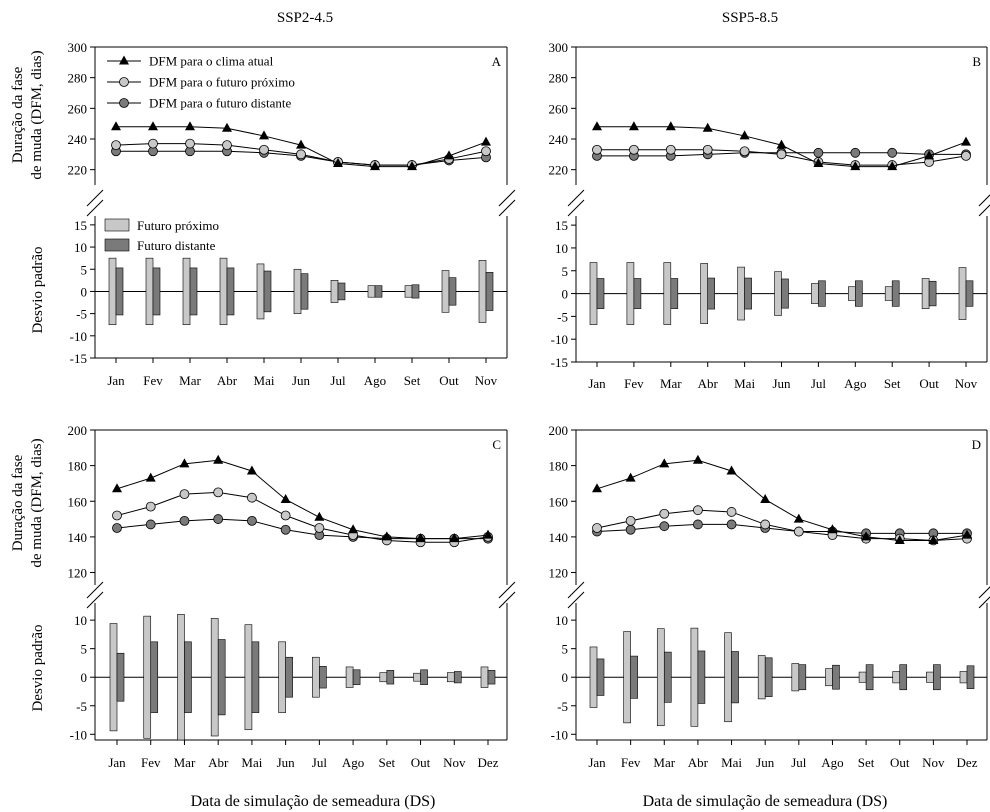  Describe the element at coordinates (78, 573) in the screenshot. I see `y-tick-label: 120` at that location.